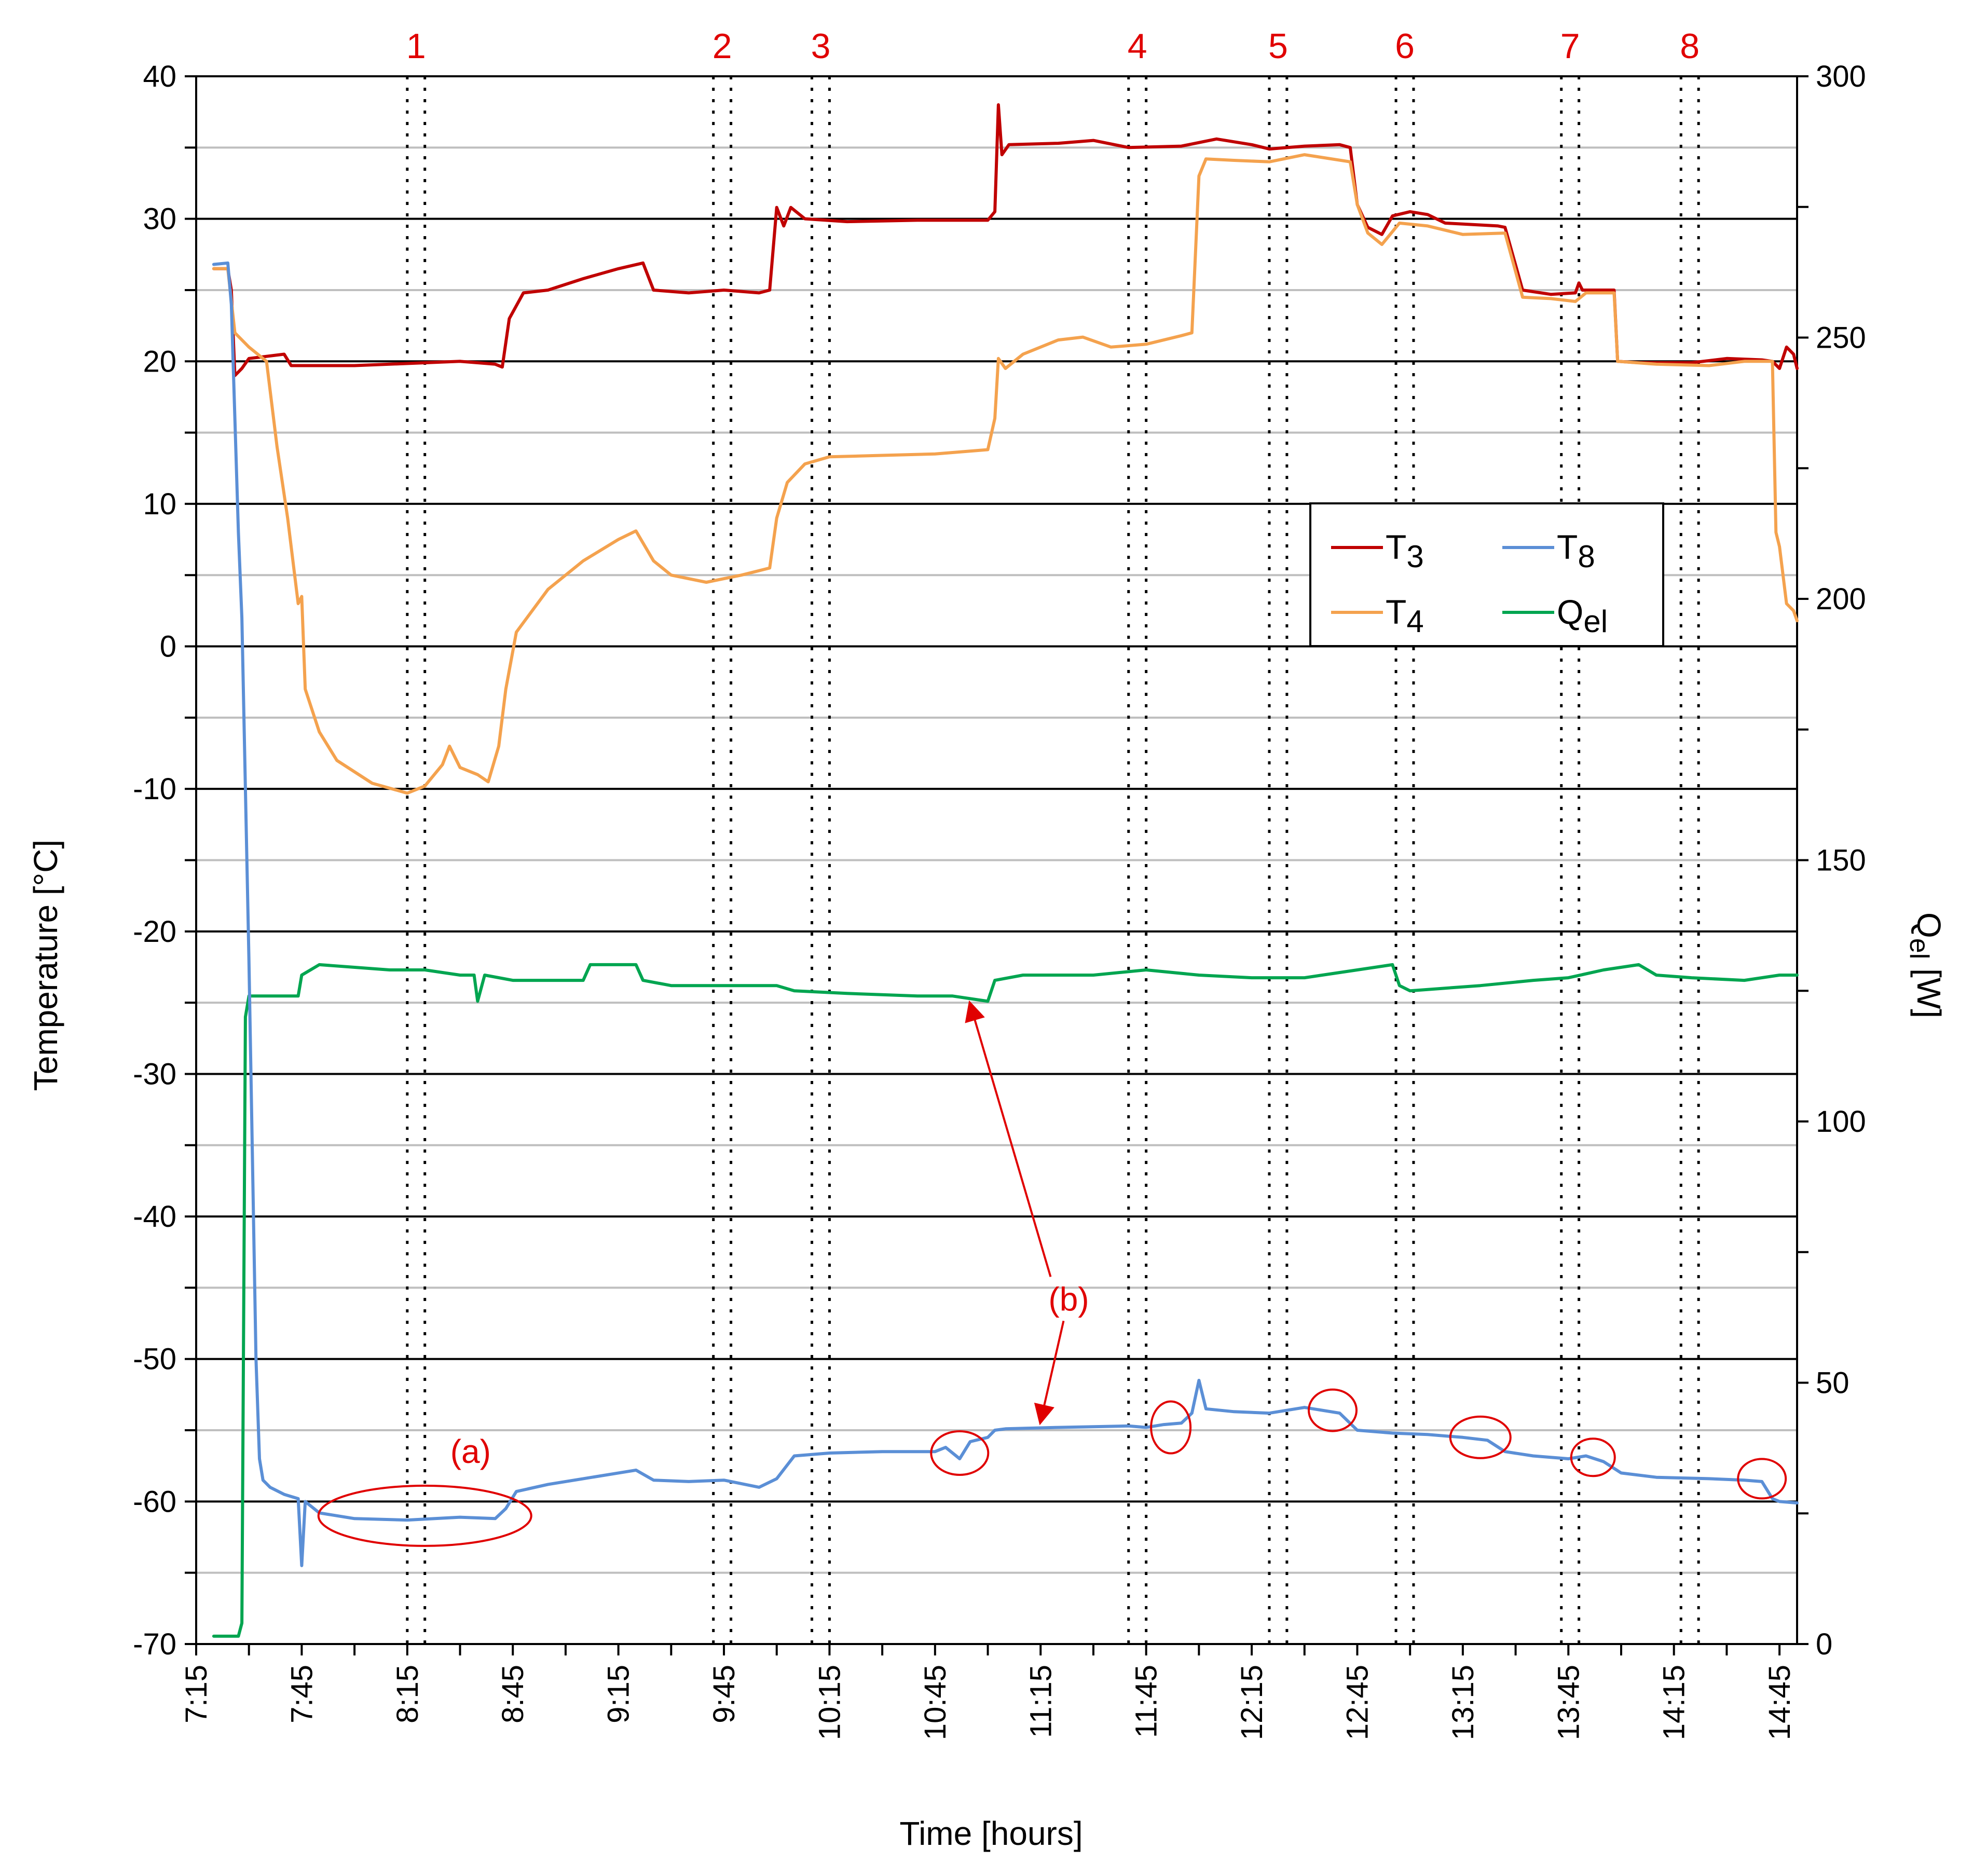  I want to click on y-axis-left-title: Temperature [°C], so click(45, 965).